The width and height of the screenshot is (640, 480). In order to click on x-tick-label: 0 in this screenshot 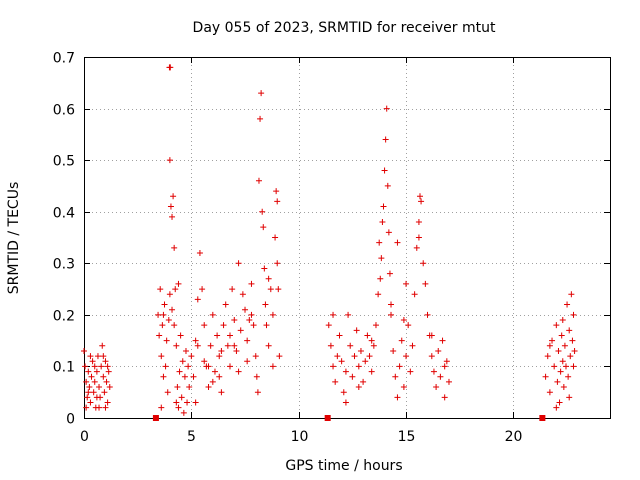, I will do `click(84, 437)`.